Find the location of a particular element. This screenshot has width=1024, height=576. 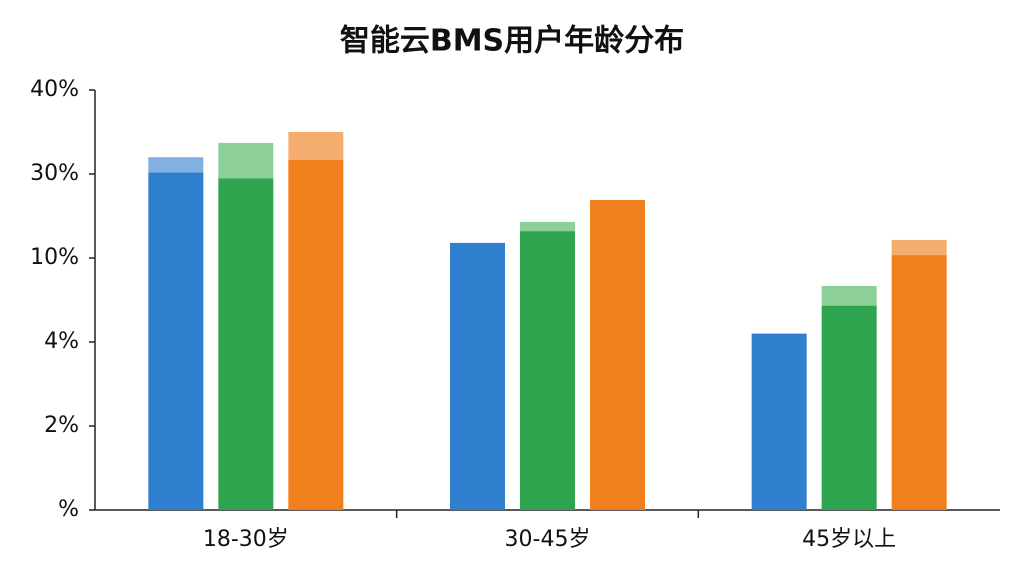

y-tick-label: 30% is located at coordinates (54, 173).